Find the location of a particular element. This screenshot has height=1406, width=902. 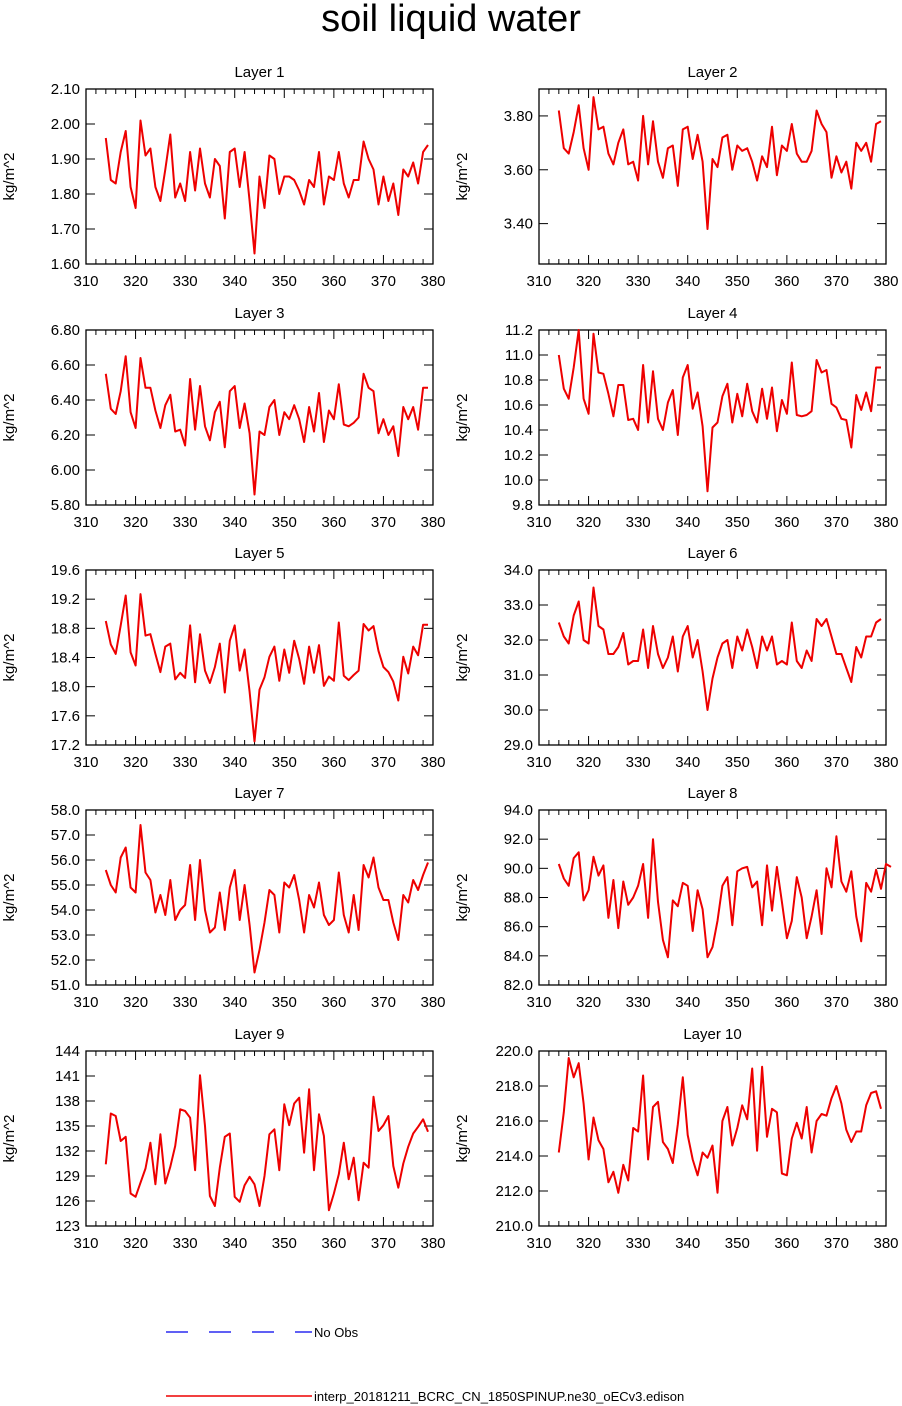

y-tick-label: 33.0 is located at coordinates (518, 605).